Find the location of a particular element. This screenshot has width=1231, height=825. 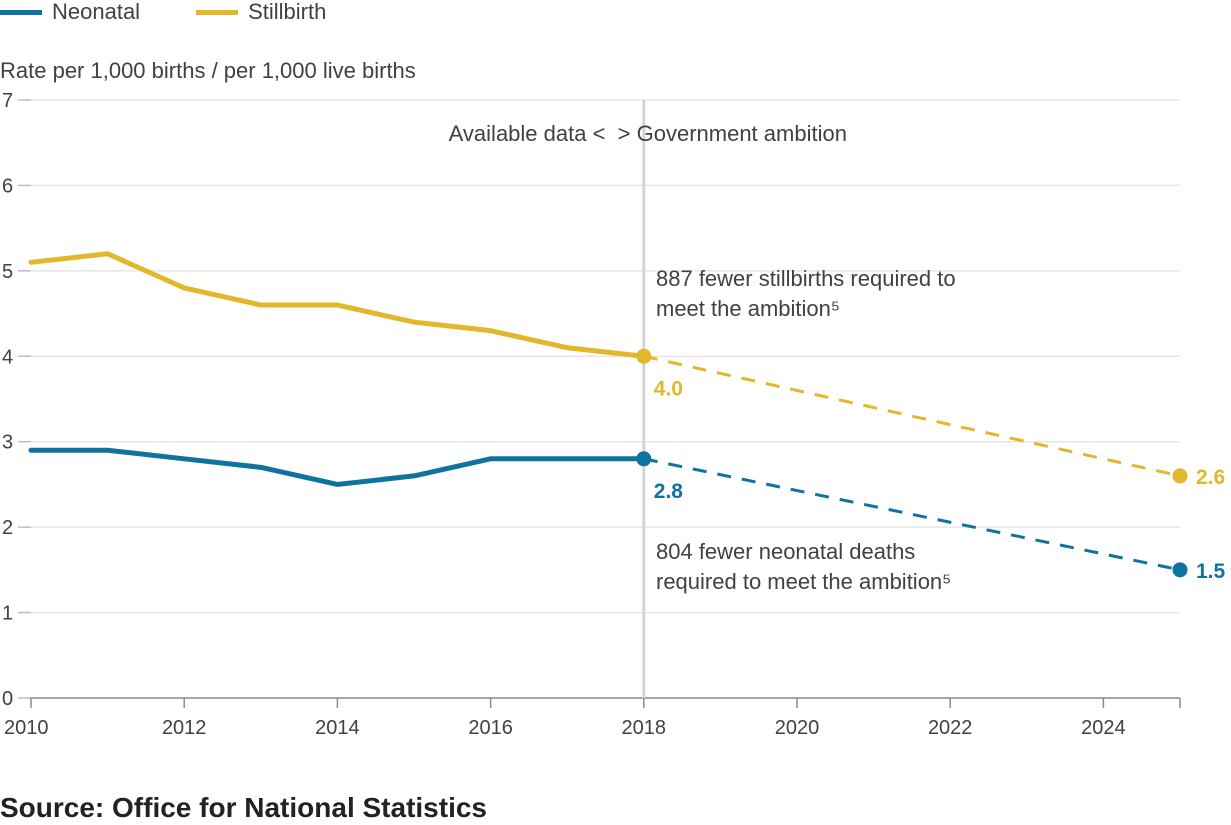

y-tick-label-3: 3 is located at coordinates (7, 443).